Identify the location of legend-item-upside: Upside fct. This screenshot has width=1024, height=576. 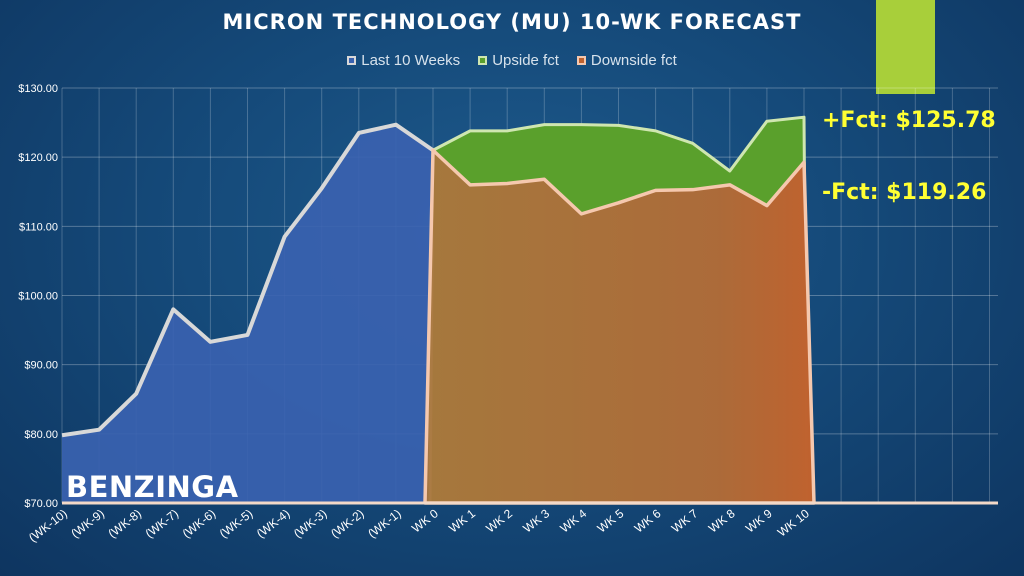
(518, 60).